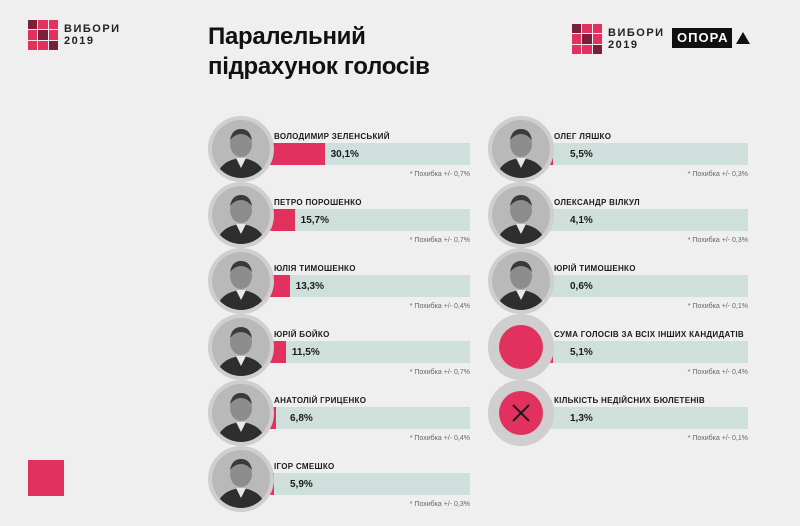  I want to click on value-label: 1,3%, so click(581, 418).